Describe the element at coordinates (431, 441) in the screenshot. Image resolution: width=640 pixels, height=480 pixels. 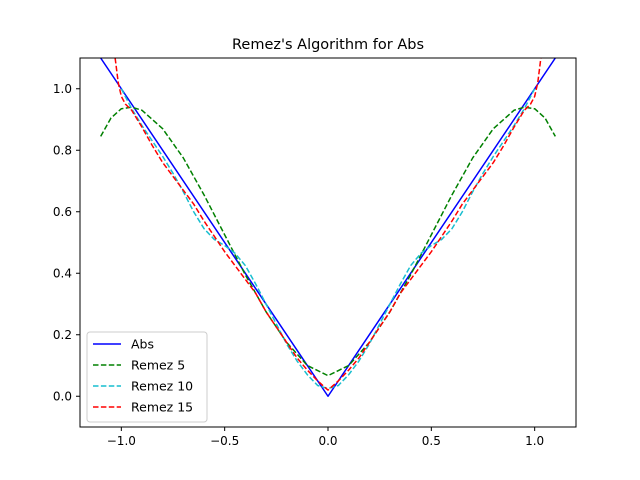
I see `x-tick-label: 0.5` at that location.